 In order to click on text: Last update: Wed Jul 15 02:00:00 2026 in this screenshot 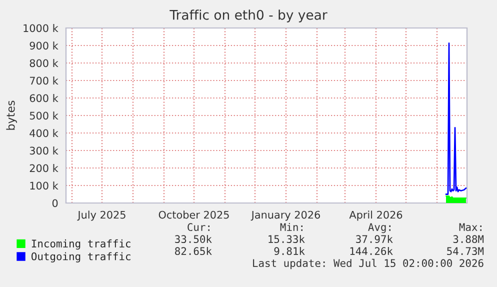, I will do `click(368, 264)`.